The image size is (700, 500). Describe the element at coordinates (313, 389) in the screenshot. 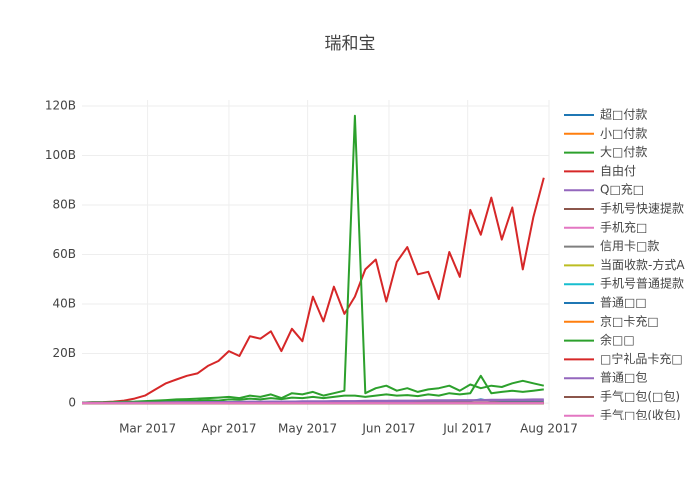

I see `series-line` at that location.